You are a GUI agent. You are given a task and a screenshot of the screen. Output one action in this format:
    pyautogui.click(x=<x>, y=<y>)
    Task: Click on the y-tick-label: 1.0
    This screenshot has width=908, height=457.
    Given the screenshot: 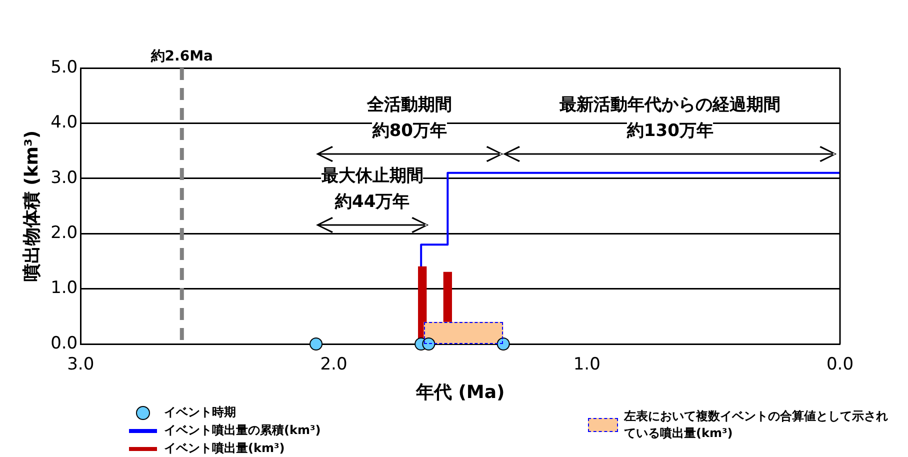 What is the action you would take?
    pyautogui.click(x=64, y=288)
    